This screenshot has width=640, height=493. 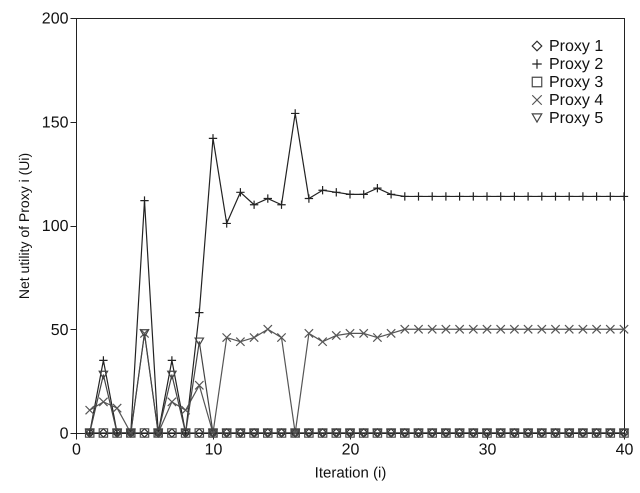 I want to click on y-tick-label: 0, so click(x=64, y=434).